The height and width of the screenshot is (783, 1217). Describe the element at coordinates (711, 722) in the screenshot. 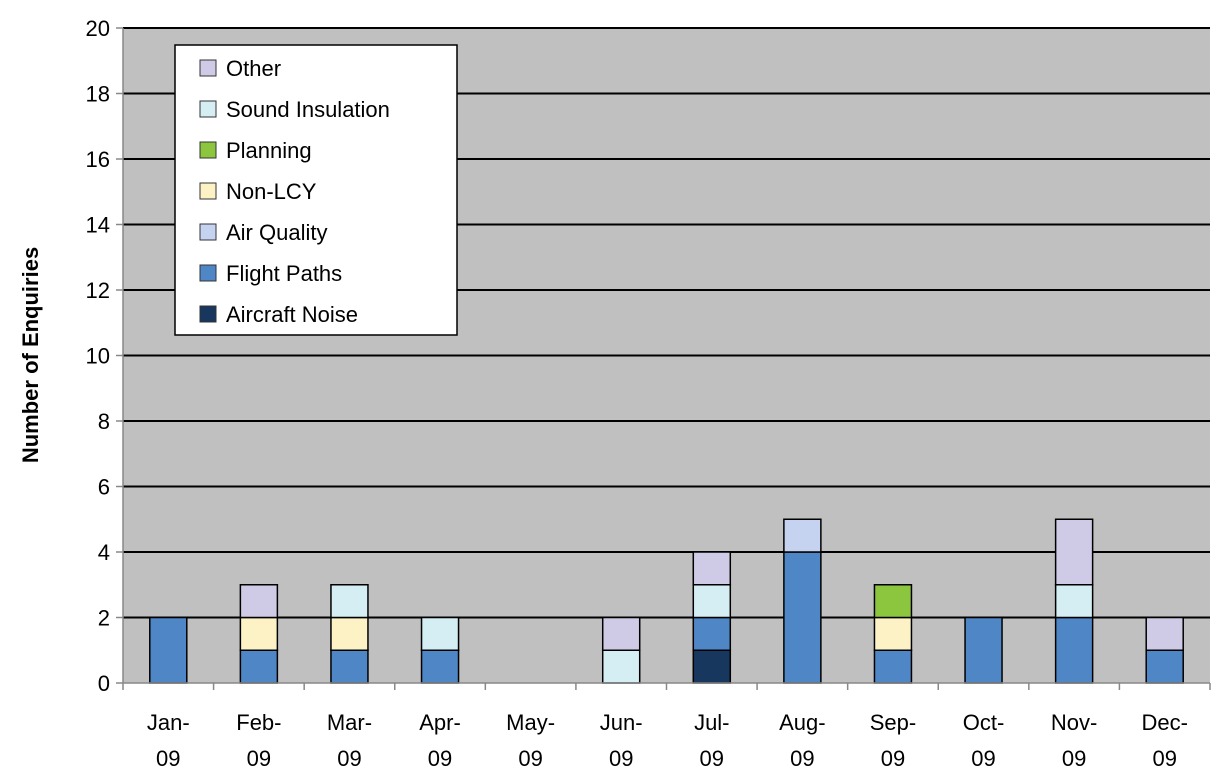

I see `x-tick-label: Jul-` at that location.